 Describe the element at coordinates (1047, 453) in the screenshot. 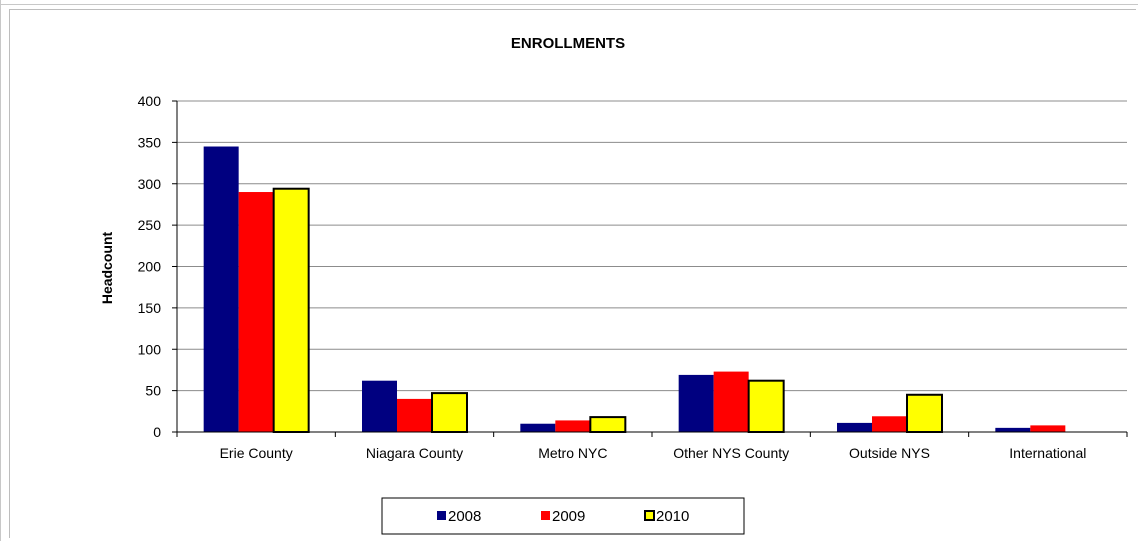

I see `x-tick-label: International` at that location.